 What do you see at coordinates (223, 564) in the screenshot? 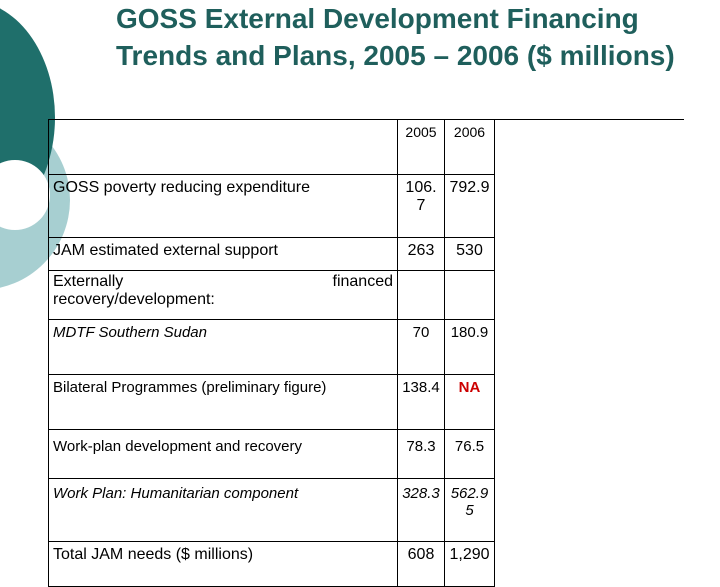
I see `row-label: Total JAM needs ($ millions)` at bounding box center [223, 564].